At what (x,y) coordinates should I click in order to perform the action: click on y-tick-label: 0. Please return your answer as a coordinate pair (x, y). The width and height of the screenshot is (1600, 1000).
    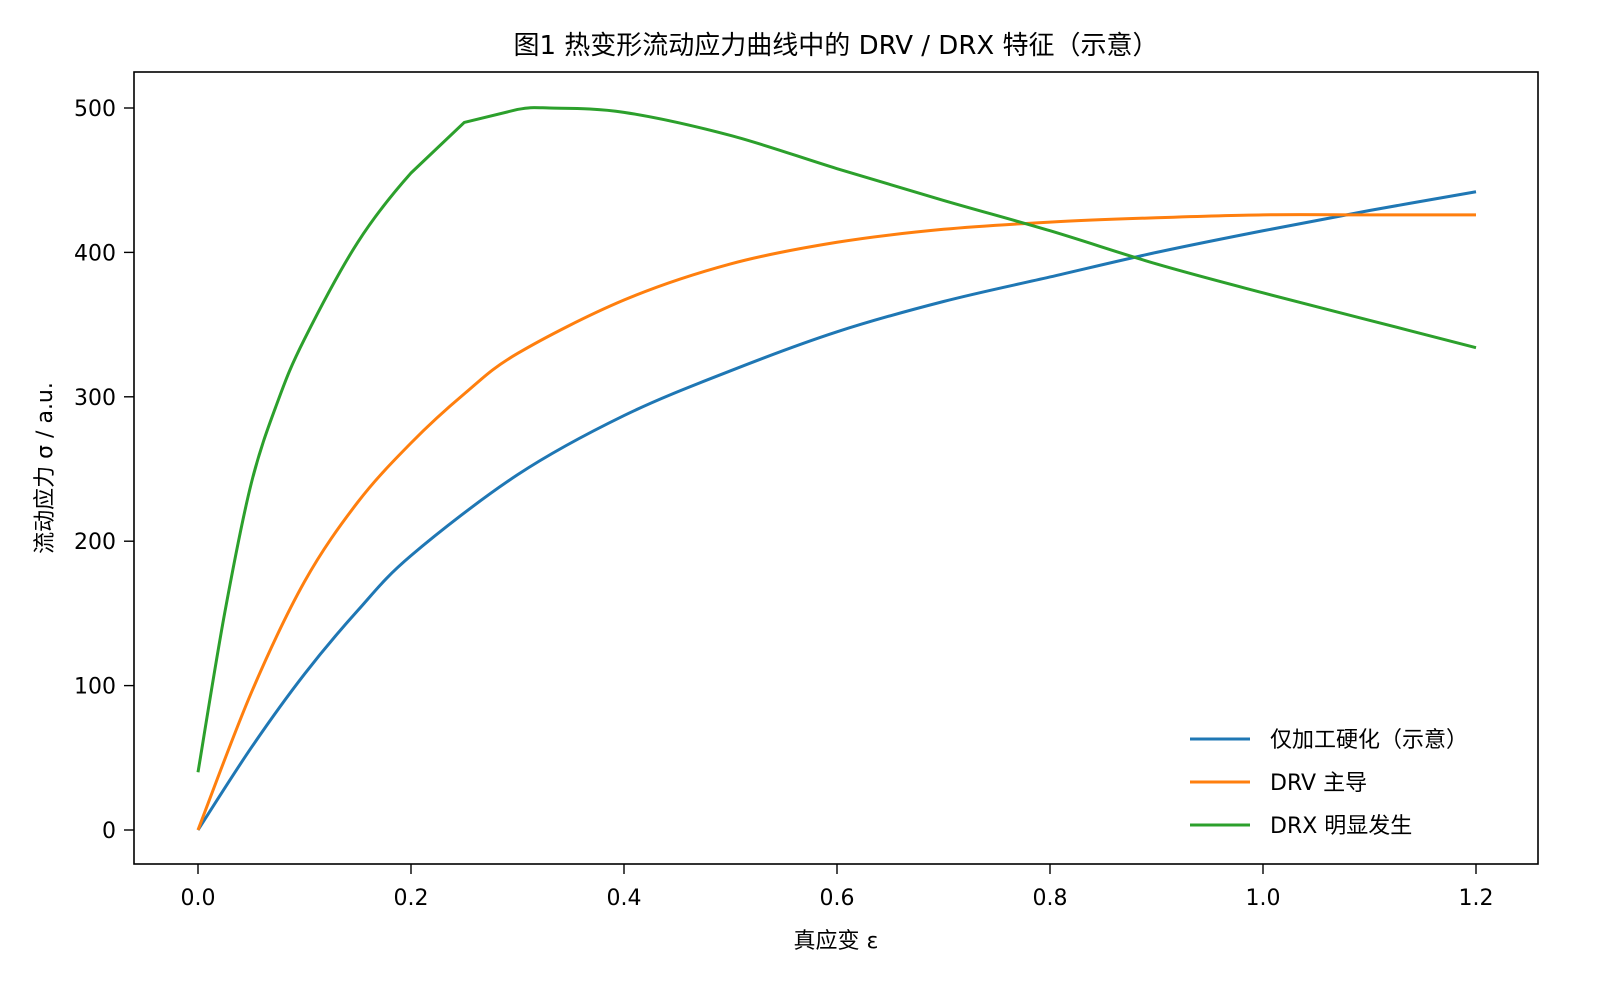
    Looking at the image, I should click on (109, 831).